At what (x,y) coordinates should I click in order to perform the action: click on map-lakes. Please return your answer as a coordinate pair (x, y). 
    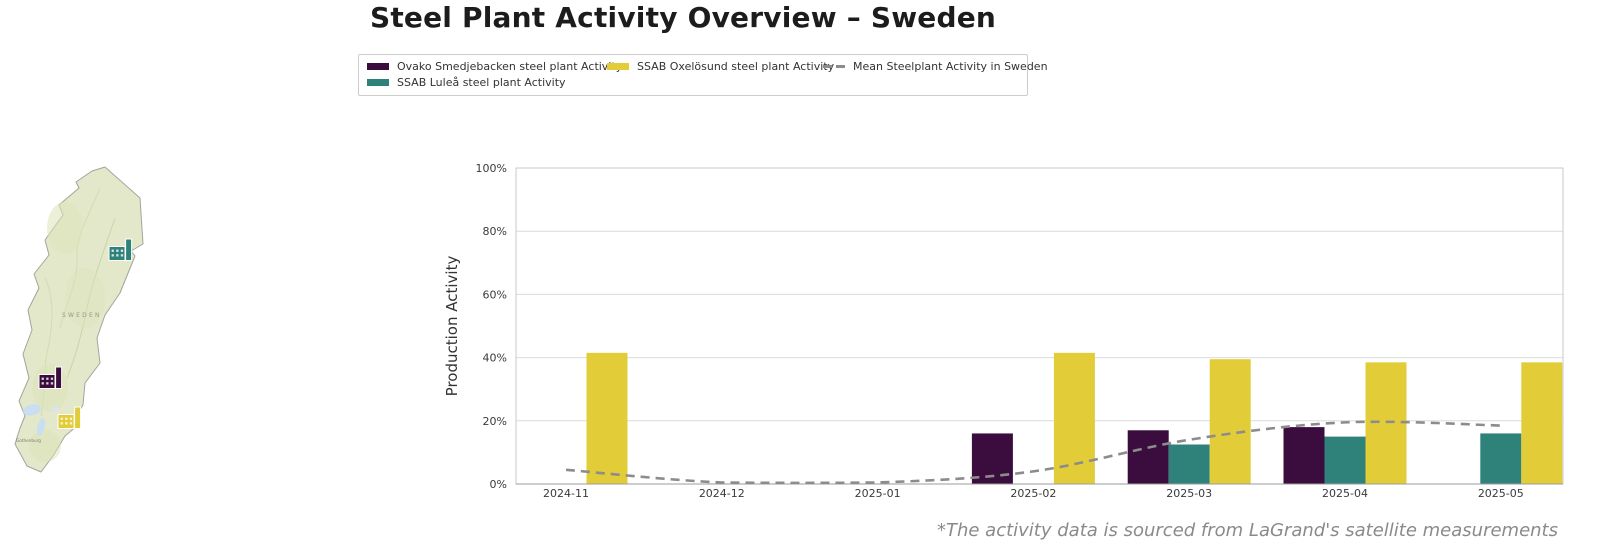
    Looking at the image, I should click on (41, 420).